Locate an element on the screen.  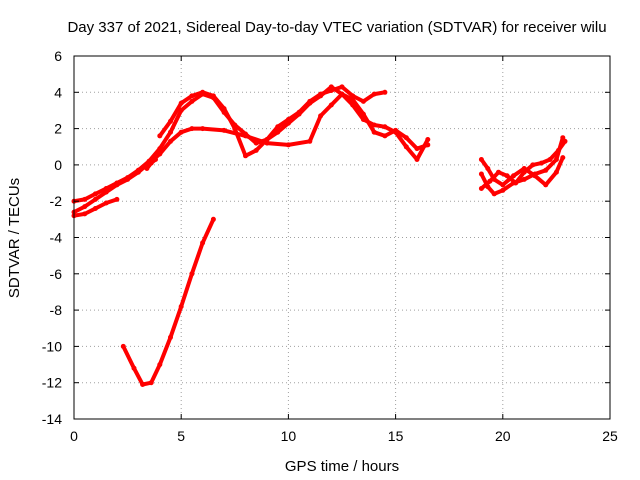
x-tick-label: 15 is located at coordinates (396, 436).